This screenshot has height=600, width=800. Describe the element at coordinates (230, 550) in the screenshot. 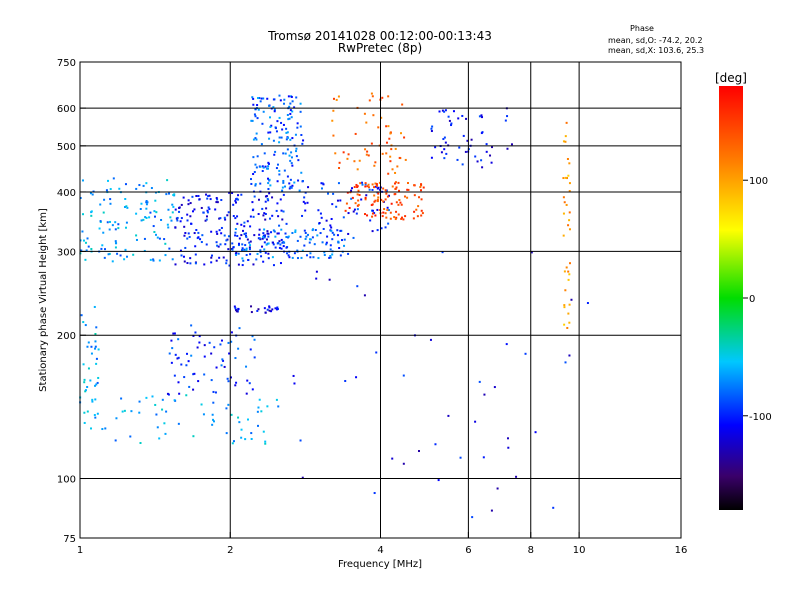

I see `x-tick-label: 2` at that location.